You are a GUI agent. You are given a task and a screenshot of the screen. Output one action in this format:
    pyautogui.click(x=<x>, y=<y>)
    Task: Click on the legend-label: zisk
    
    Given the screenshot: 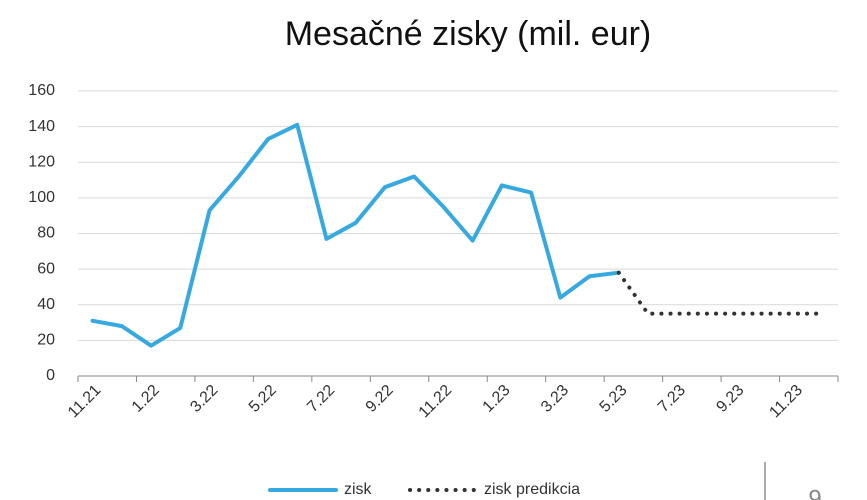 What is the action you would take?
    pyautogui.click(x=358, y=489)
    